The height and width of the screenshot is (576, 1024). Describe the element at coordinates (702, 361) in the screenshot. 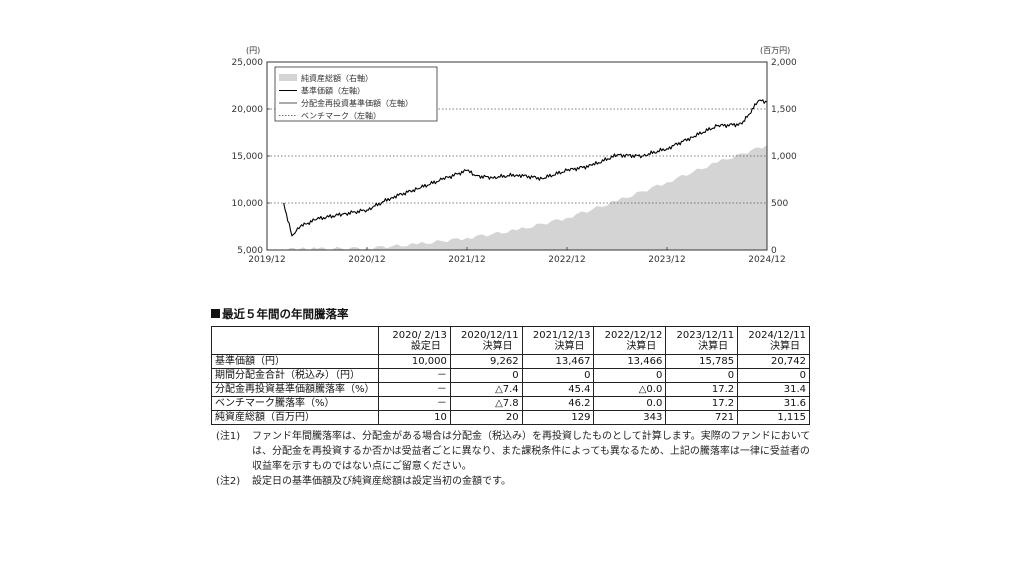

I see `table-cell: 15,785` at that location.